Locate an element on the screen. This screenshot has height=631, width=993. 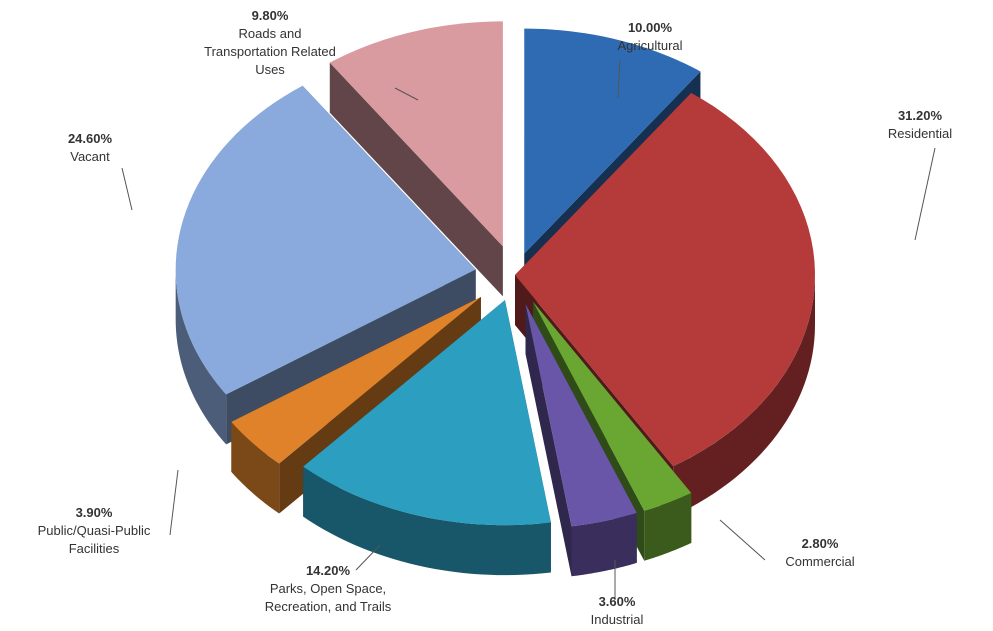
slice-roads-and-transportation-related-uses is located at coordinates (416, 159).